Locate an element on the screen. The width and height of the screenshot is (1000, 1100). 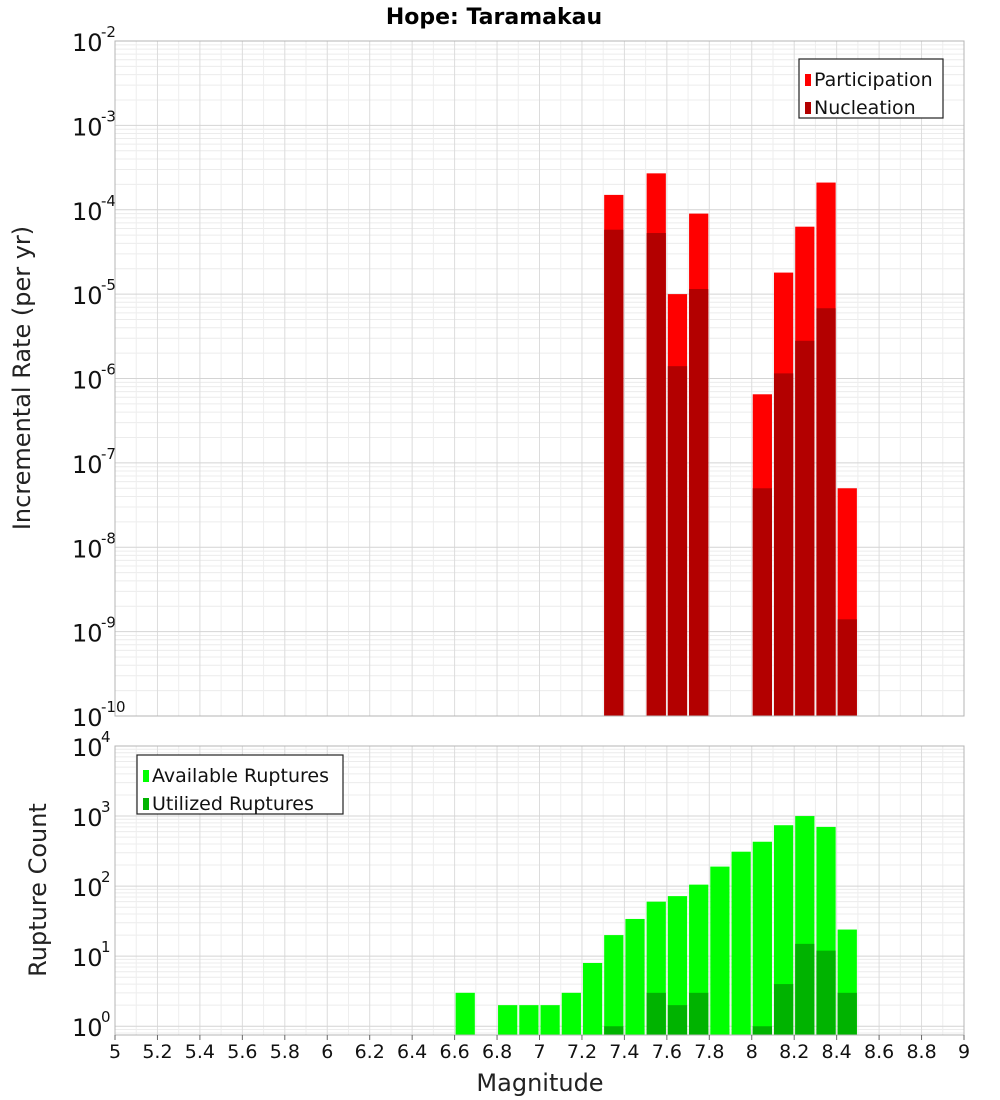
y-tick-exponent: -9 is located at coordinates (108, 623).